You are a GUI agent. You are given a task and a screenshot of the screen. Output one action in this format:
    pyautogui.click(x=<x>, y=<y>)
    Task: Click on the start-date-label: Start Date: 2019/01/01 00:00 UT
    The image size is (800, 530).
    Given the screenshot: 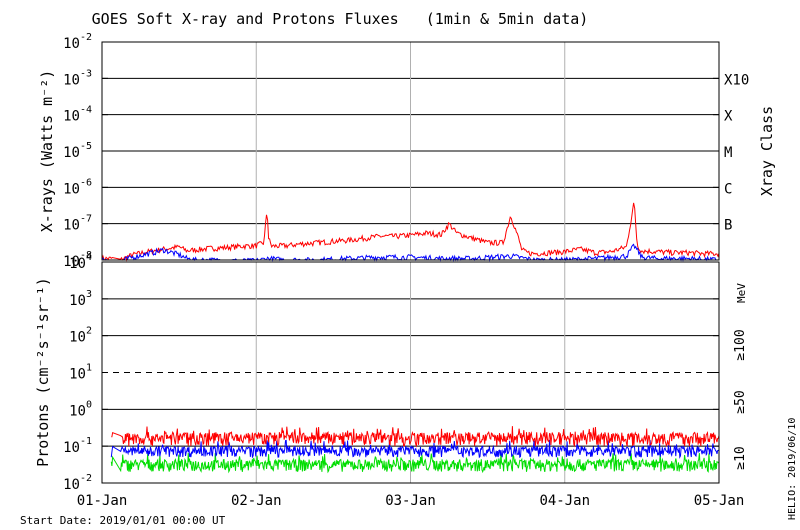 What is the action you would take?
    pyautogui.click(x=123, y=520)
    